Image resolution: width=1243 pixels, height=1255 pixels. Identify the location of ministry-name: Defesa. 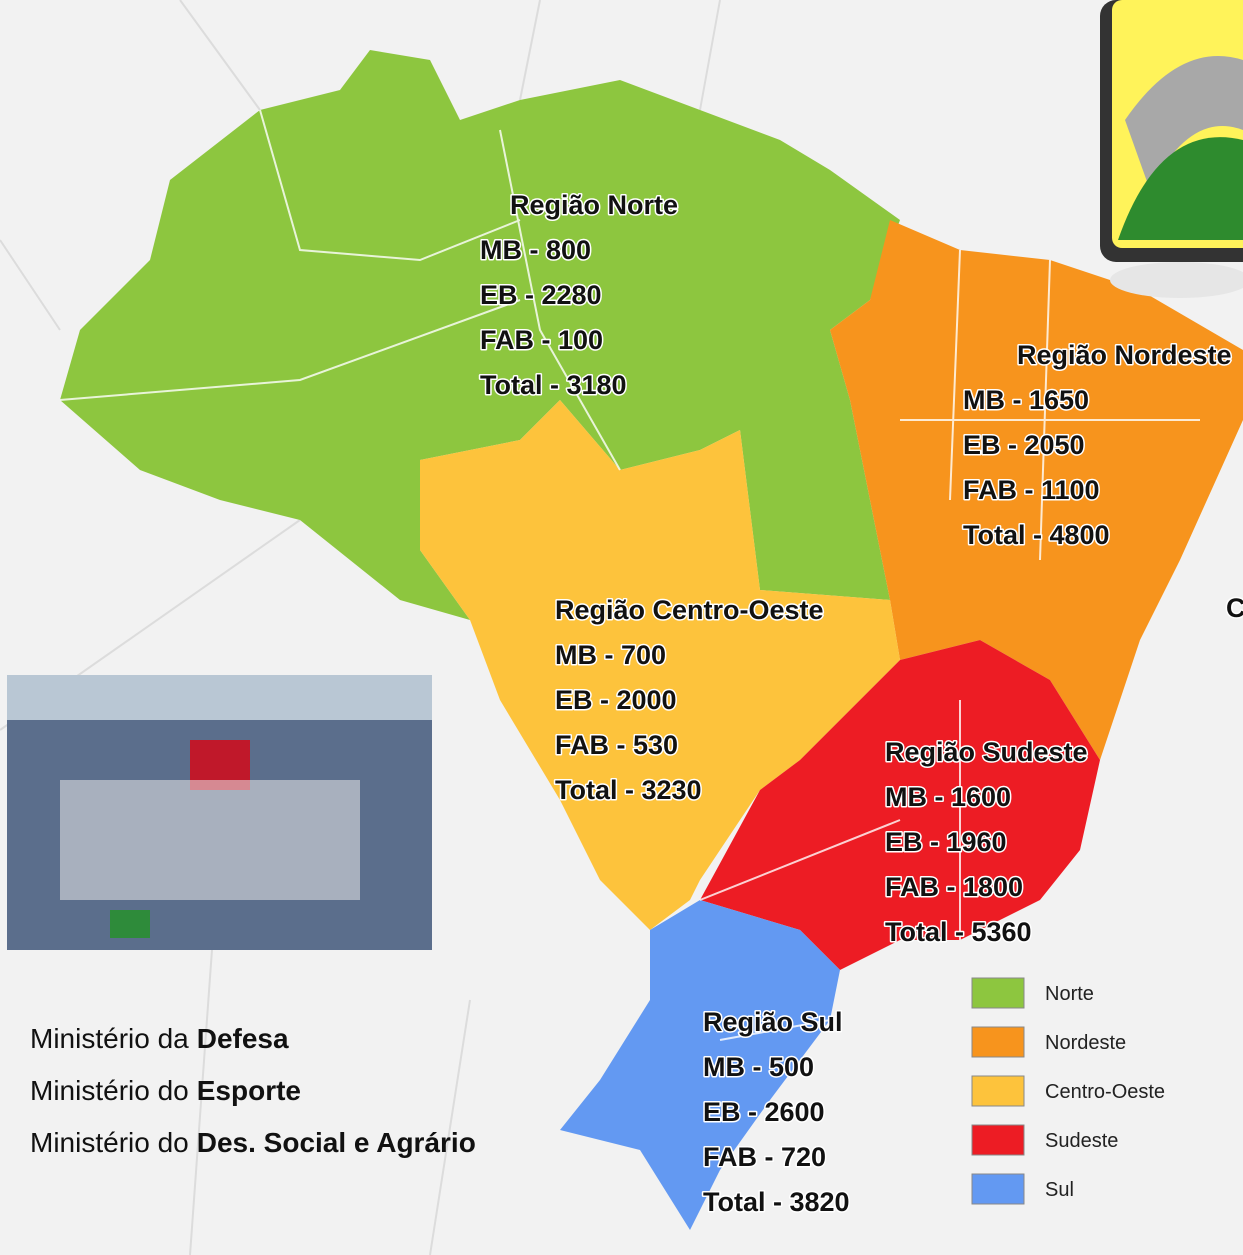
(243, 1038).